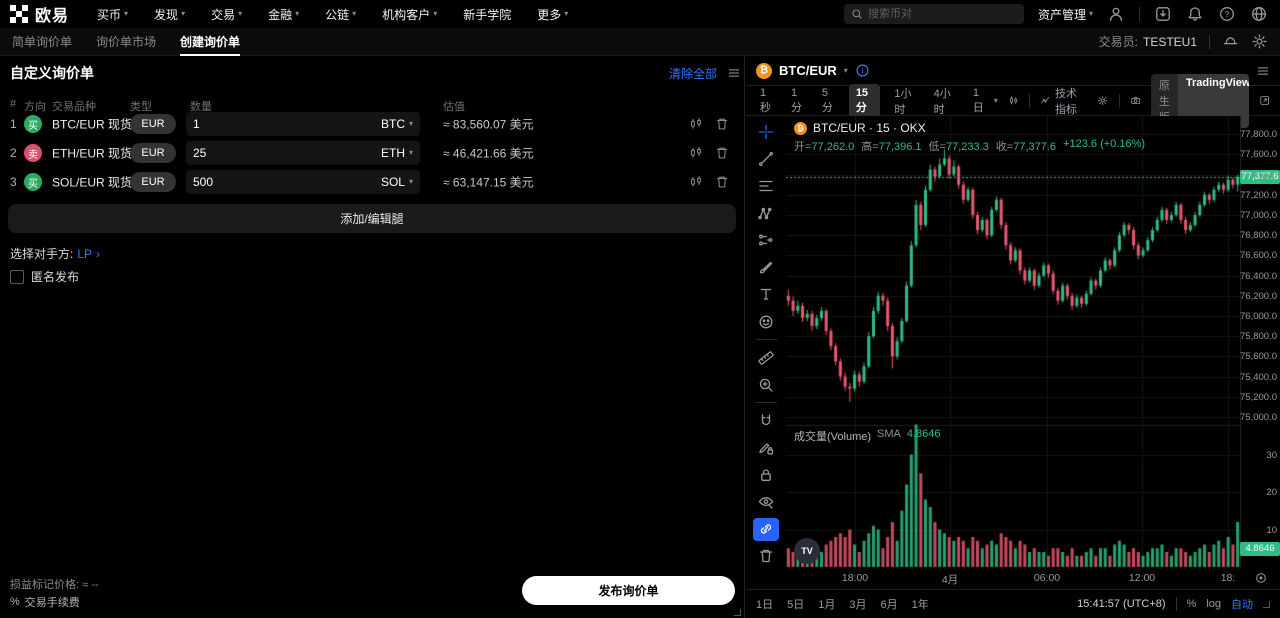  What do you see at coordinates (126, 42) in the screenshot?
I see `tab-rfq-market: 询价单市场` at bounding box center [126, 42].